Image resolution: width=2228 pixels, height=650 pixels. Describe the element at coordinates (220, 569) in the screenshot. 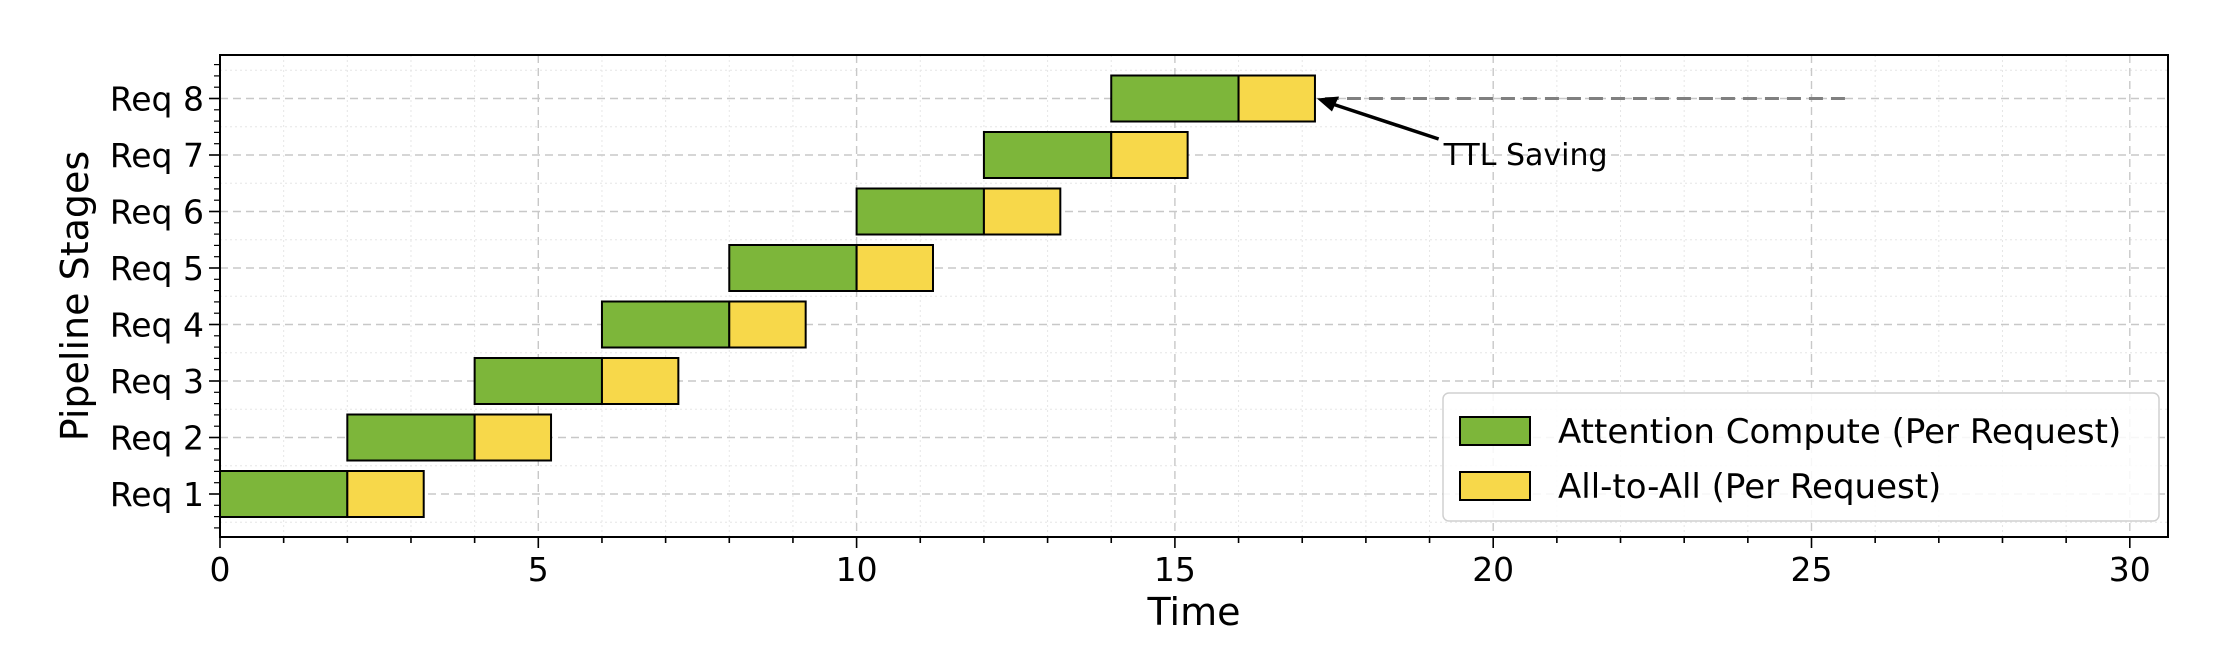

I see `x-tick-label: 0` at that location.